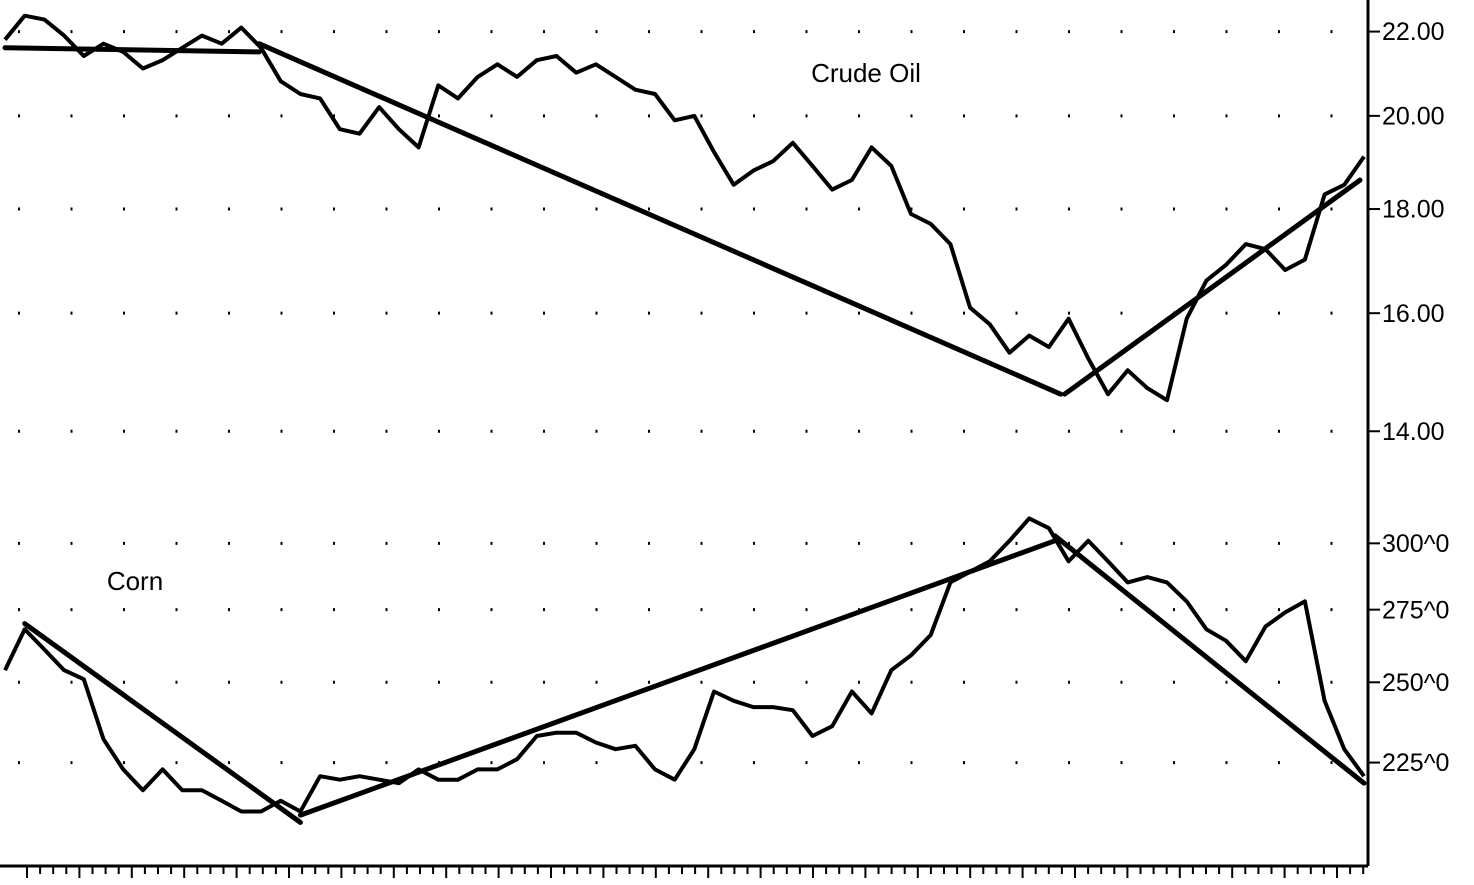 The width and height of the screenshot is (1474, 885). Describe the element at coordinates (1413, 432) in the screenshot. I see `y-tick-label: 14.00` at that location.